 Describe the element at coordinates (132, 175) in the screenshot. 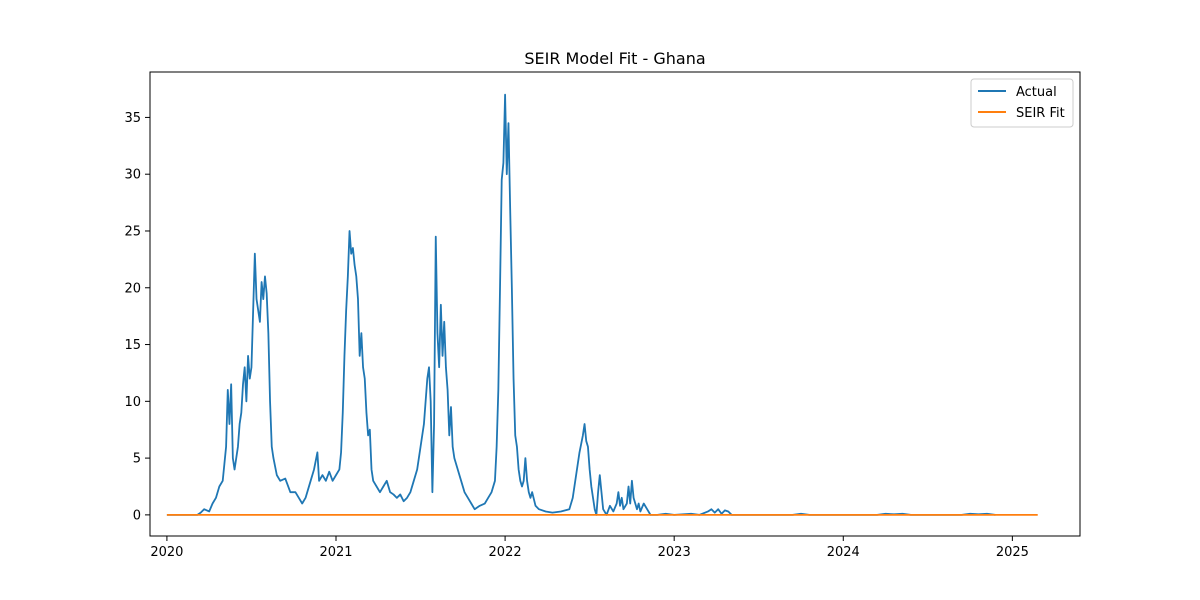

I see `y-tick-label: 30` at that location.